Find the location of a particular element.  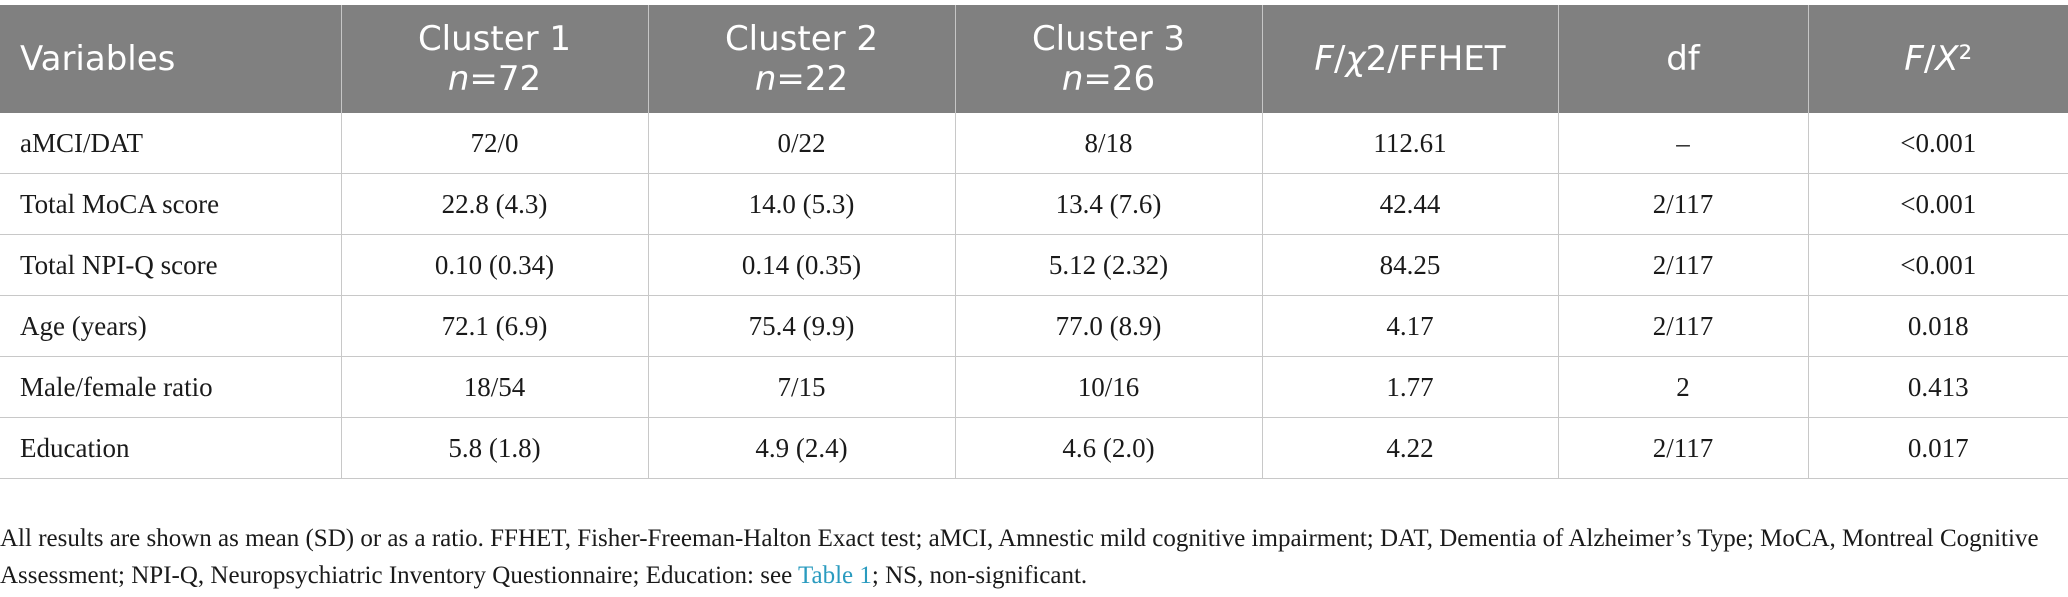

header-text: df is located at coordinates (1683, 59).